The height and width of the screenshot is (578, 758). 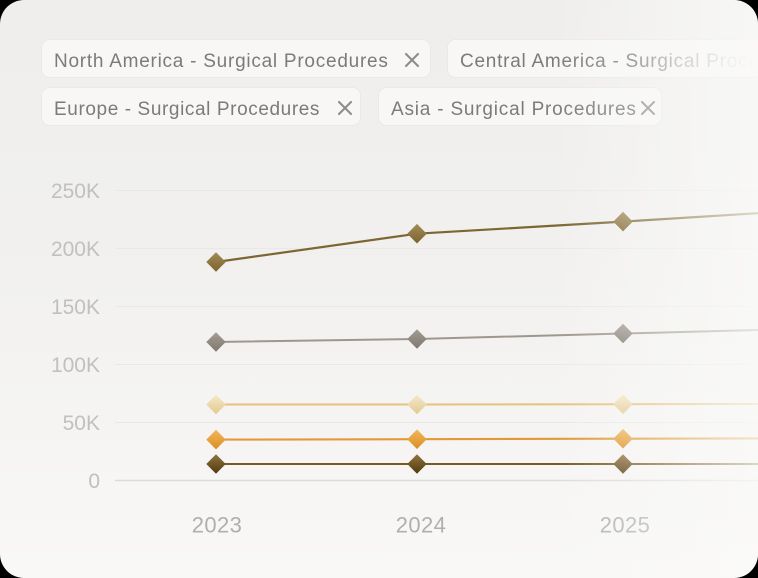 I want to click on svg-text: 2024, so click(x=421, y=525).